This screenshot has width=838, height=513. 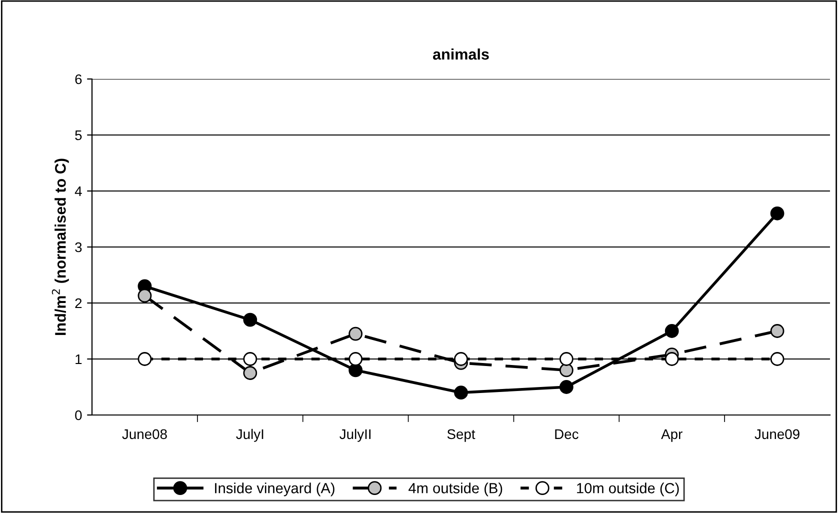 What do you see at coordinates (250, 435) in the screenshot?
I see `x-tick-label: JulyI` at bounding box center [250, 435].